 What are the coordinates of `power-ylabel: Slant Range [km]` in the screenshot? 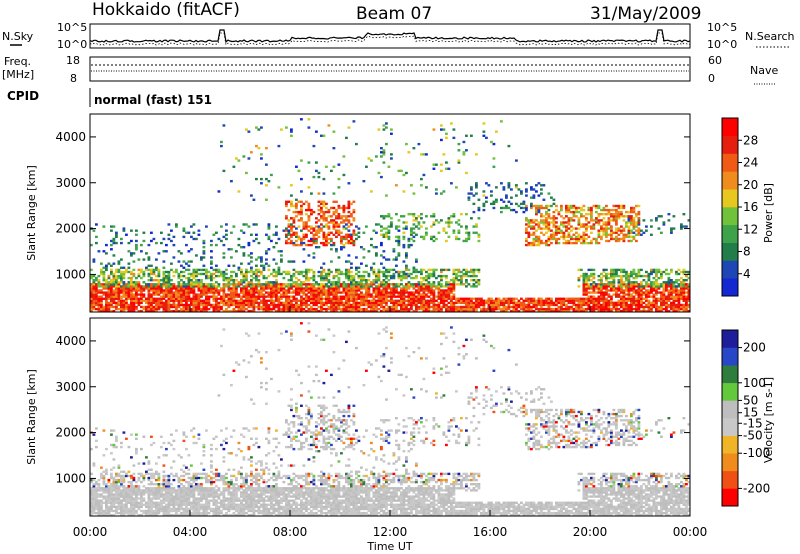 It's located at (31, 213).